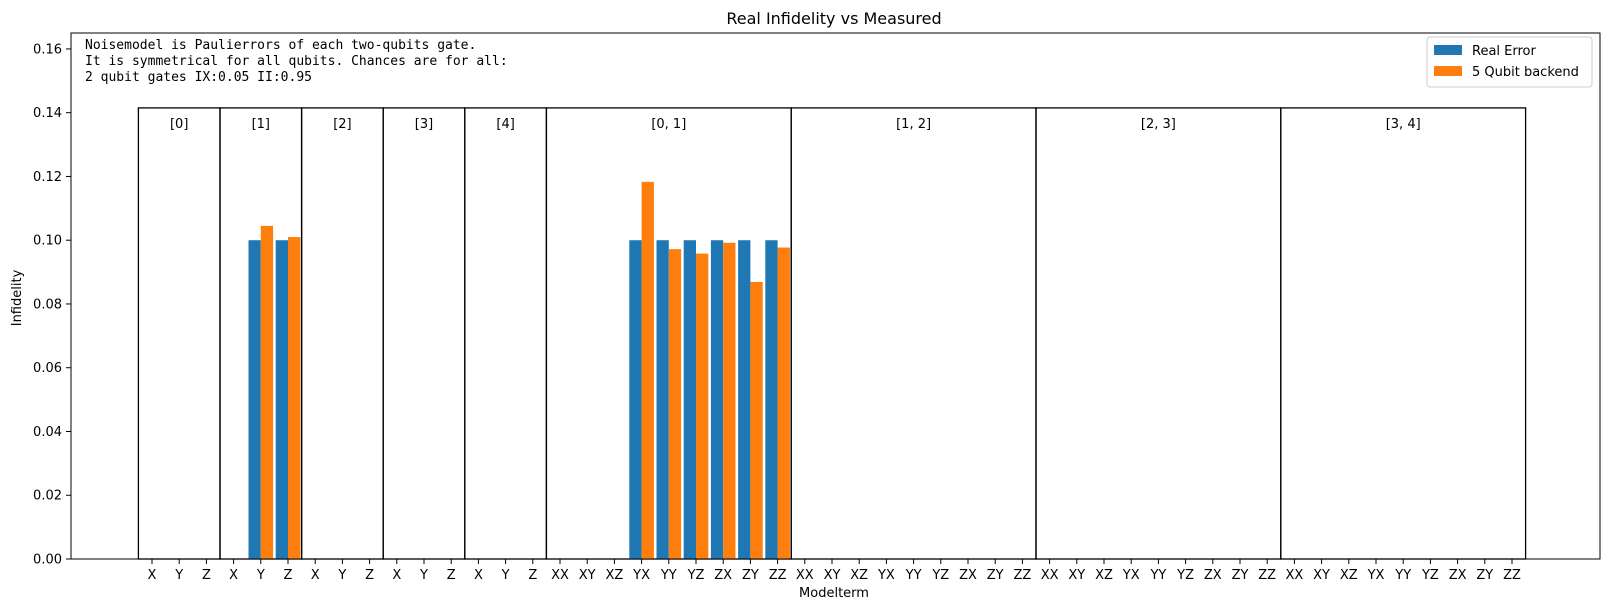 The height and width of the screenshot is (612, 1609). Describe the element at coordinates (17, 297) in the screenshot. I see `y-axis-label: Infidelity` at that location.